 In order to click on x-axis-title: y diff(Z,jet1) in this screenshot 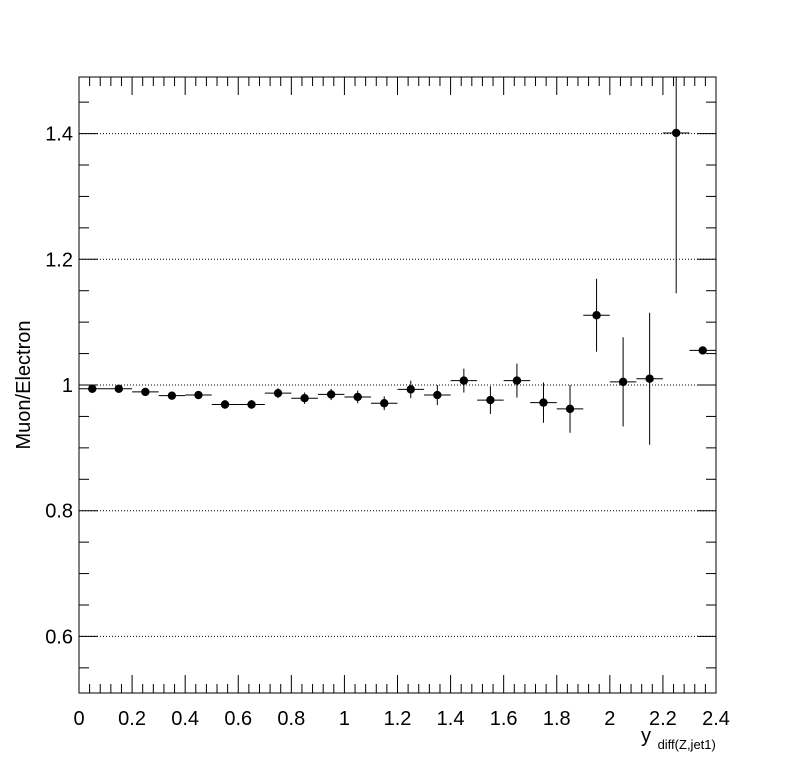, I will do `click(678, 738)`.